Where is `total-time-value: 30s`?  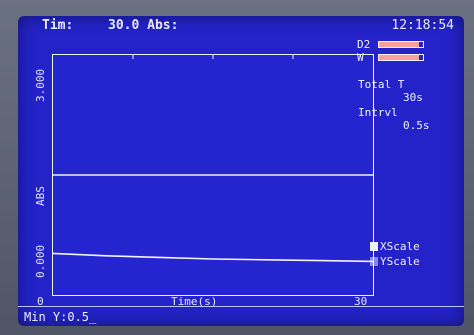
total-time-value: 30s is located at coordinates (413, 97).